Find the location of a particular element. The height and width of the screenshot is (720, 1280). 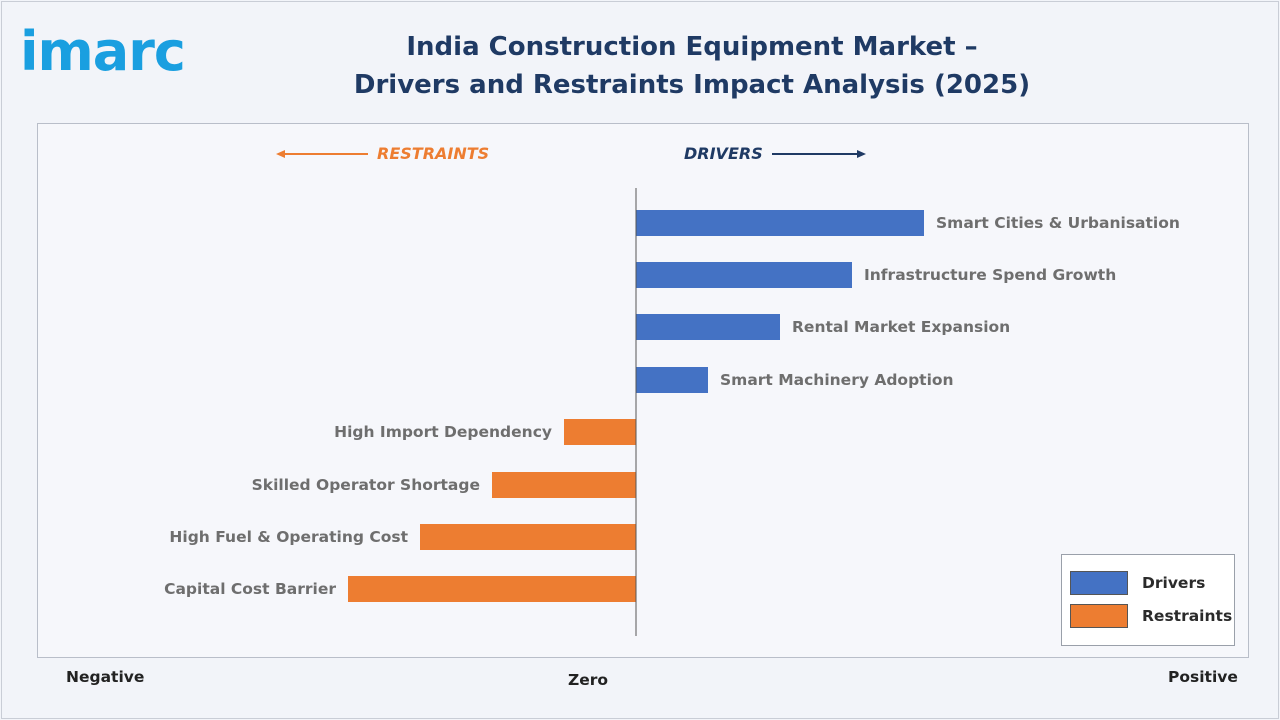

axis-zero-label: Zero is located at coordinates (588, 680).